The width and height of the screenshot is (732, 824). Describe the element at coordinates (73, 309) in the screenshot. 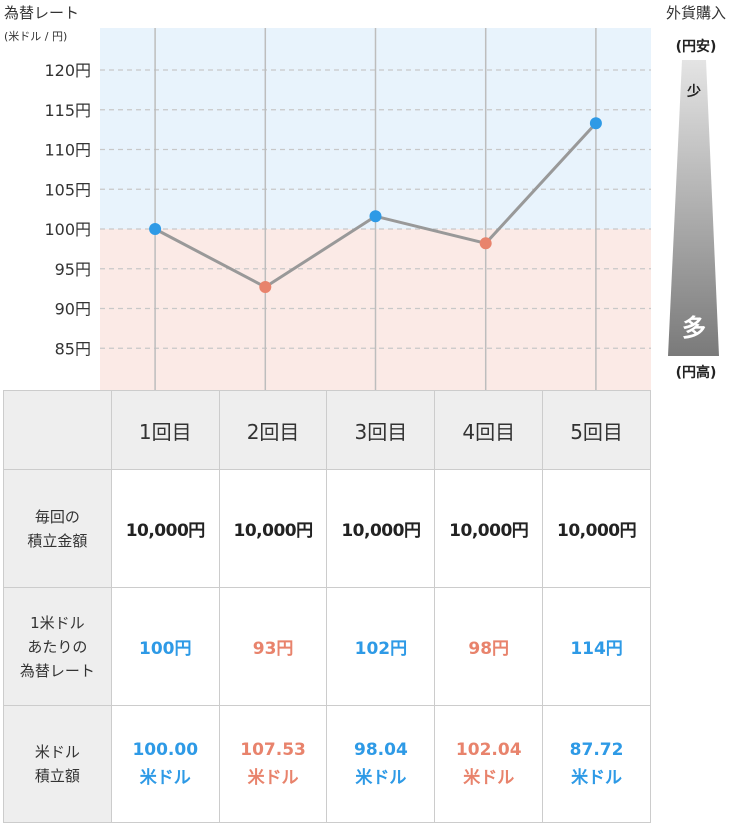

I see `y-tick-label: 90円` at that location.